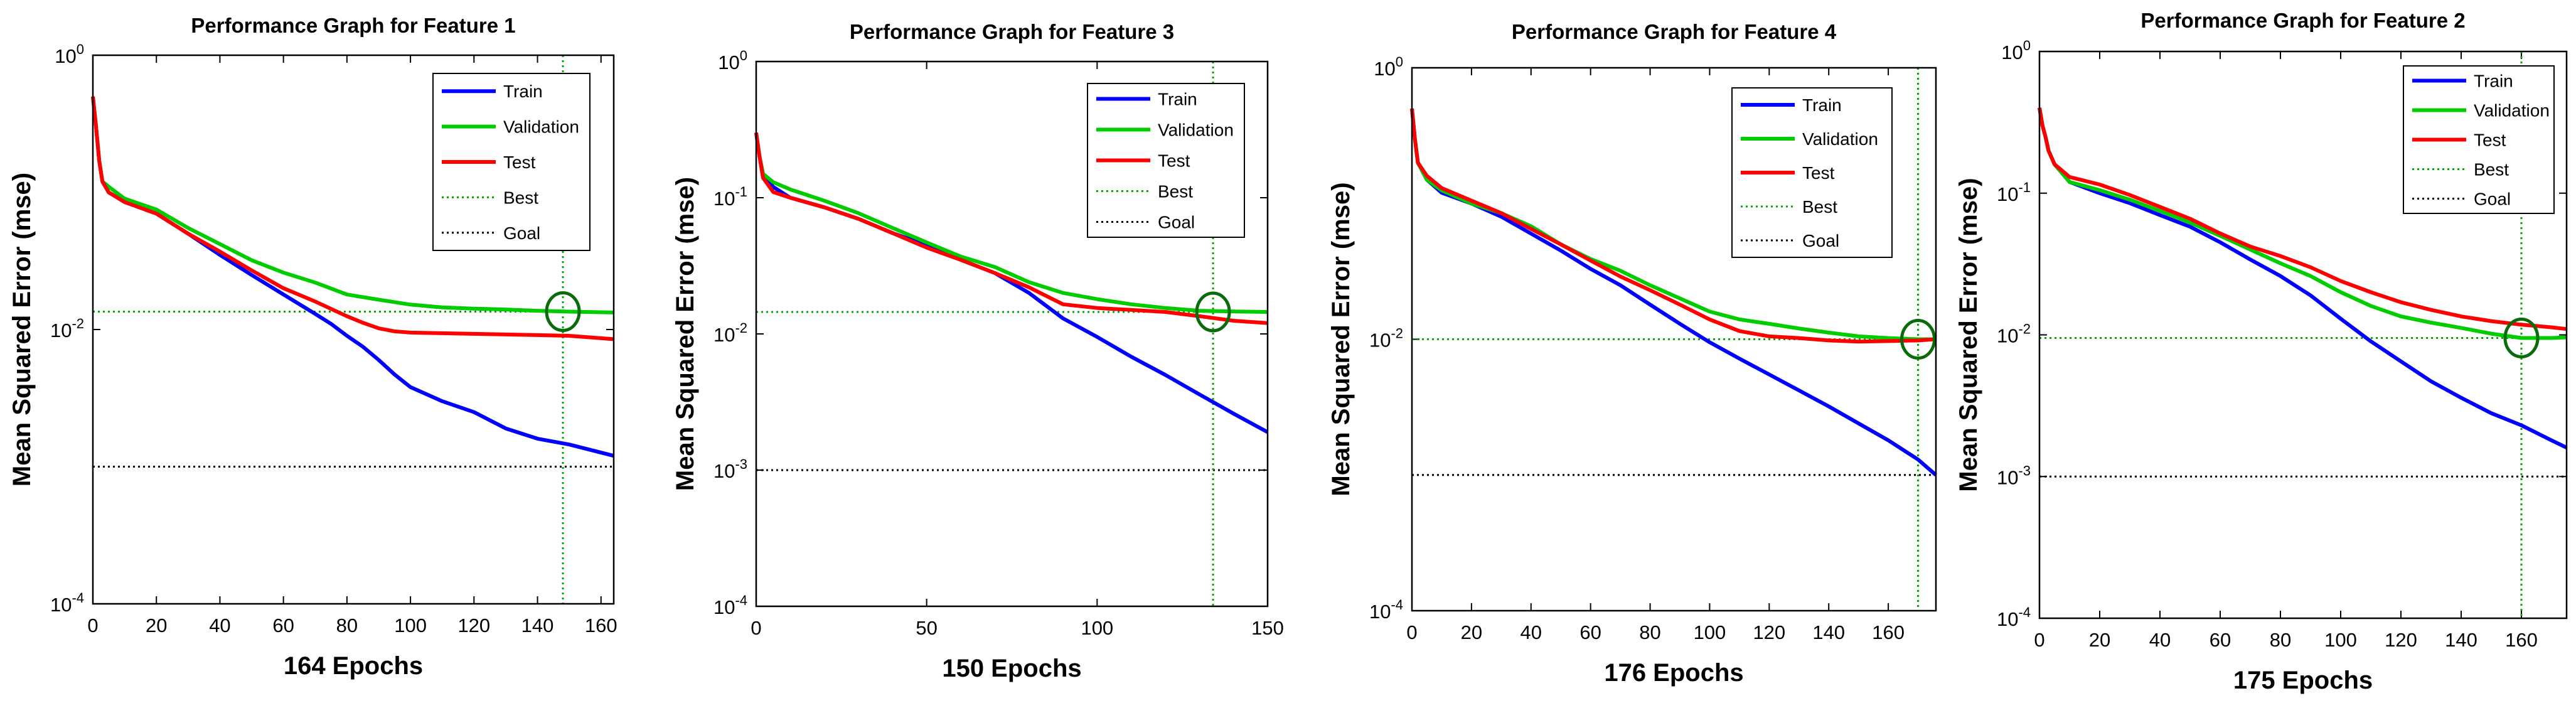  What do you see at coordinates (1012, 31) in the screenshot?
I see `chart-title: Performance Graph for Feature 3` at bounding box center [1012, 31].